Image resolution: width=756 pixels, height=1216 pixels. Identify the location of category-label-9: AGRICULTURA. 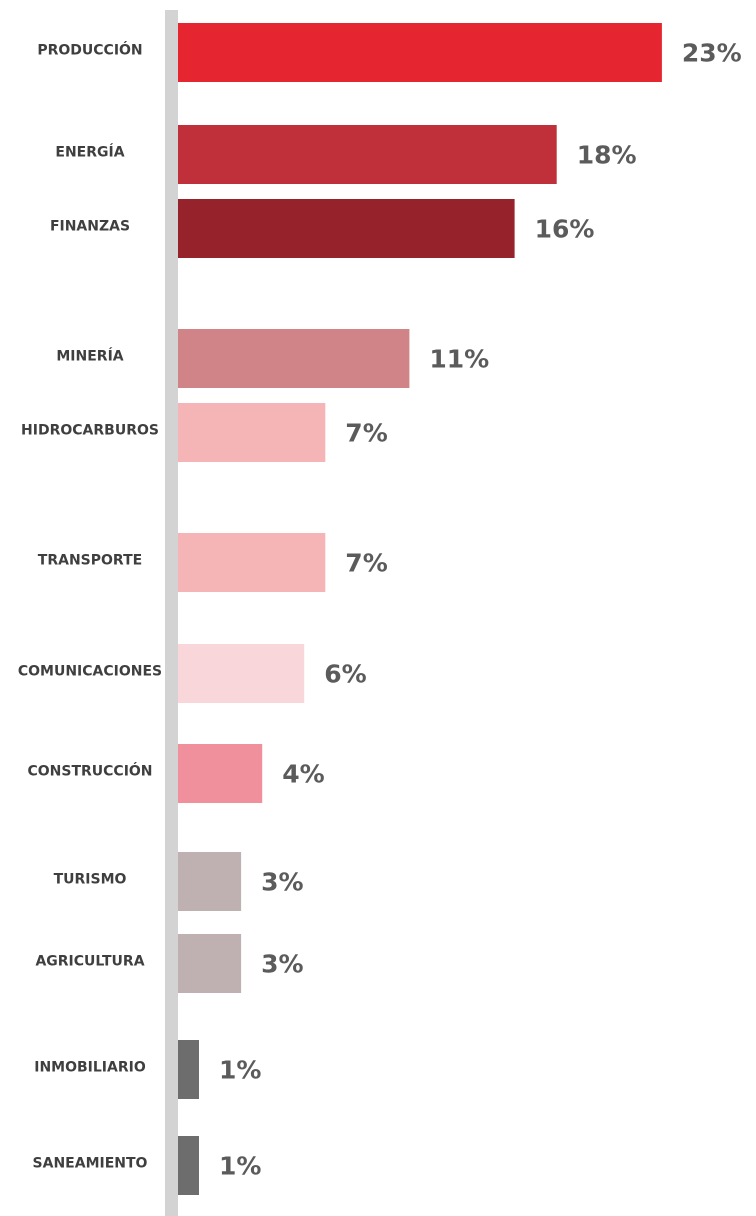
(89, 962).